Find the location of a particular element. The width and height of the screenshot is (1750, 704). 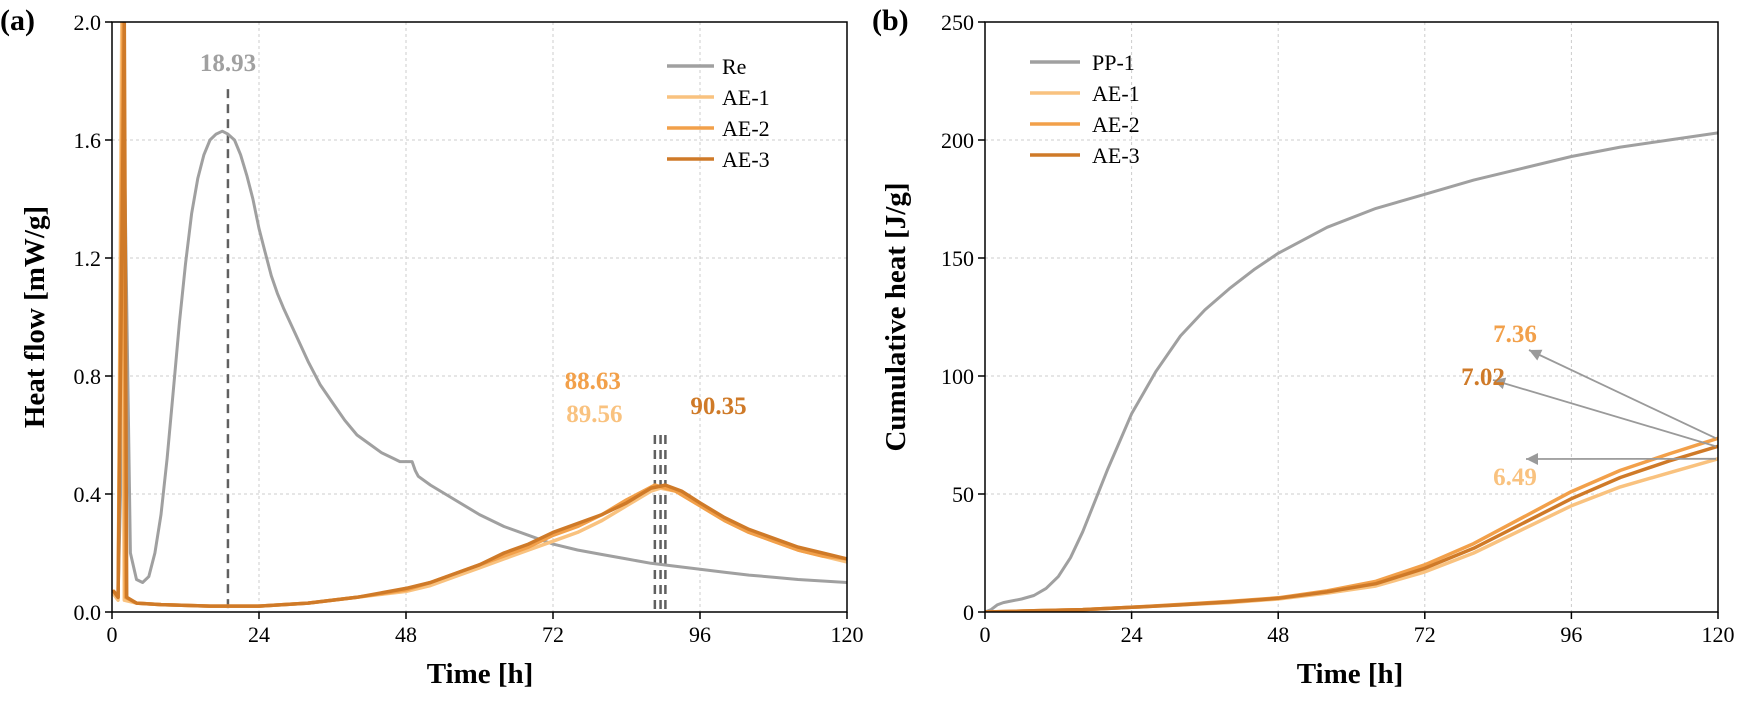

end-label-ae-1: 6.49 is located at coordinates (1515, 477).